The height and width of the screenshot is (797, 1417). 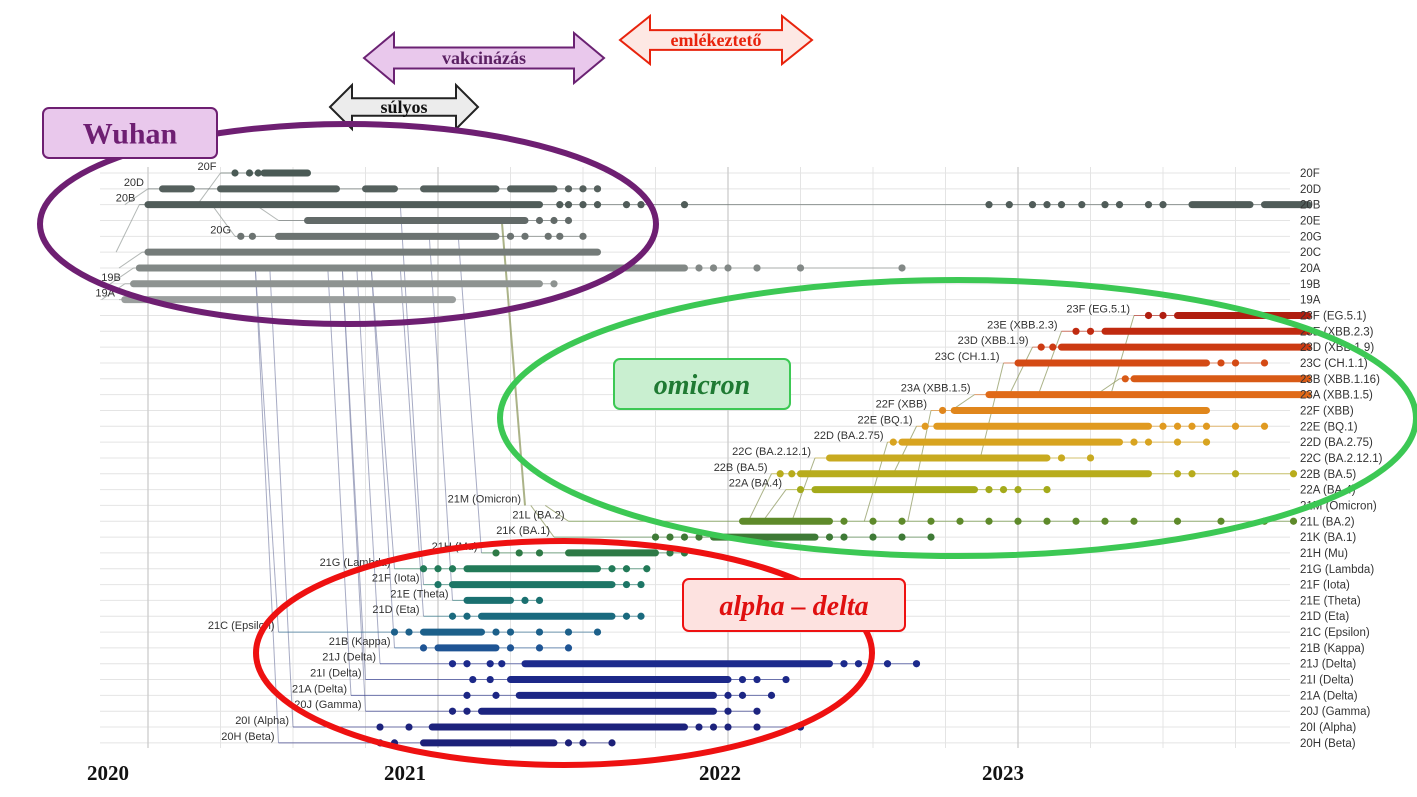 I want to click on inline-clade-label: 20F, so click(x=207, y=167).